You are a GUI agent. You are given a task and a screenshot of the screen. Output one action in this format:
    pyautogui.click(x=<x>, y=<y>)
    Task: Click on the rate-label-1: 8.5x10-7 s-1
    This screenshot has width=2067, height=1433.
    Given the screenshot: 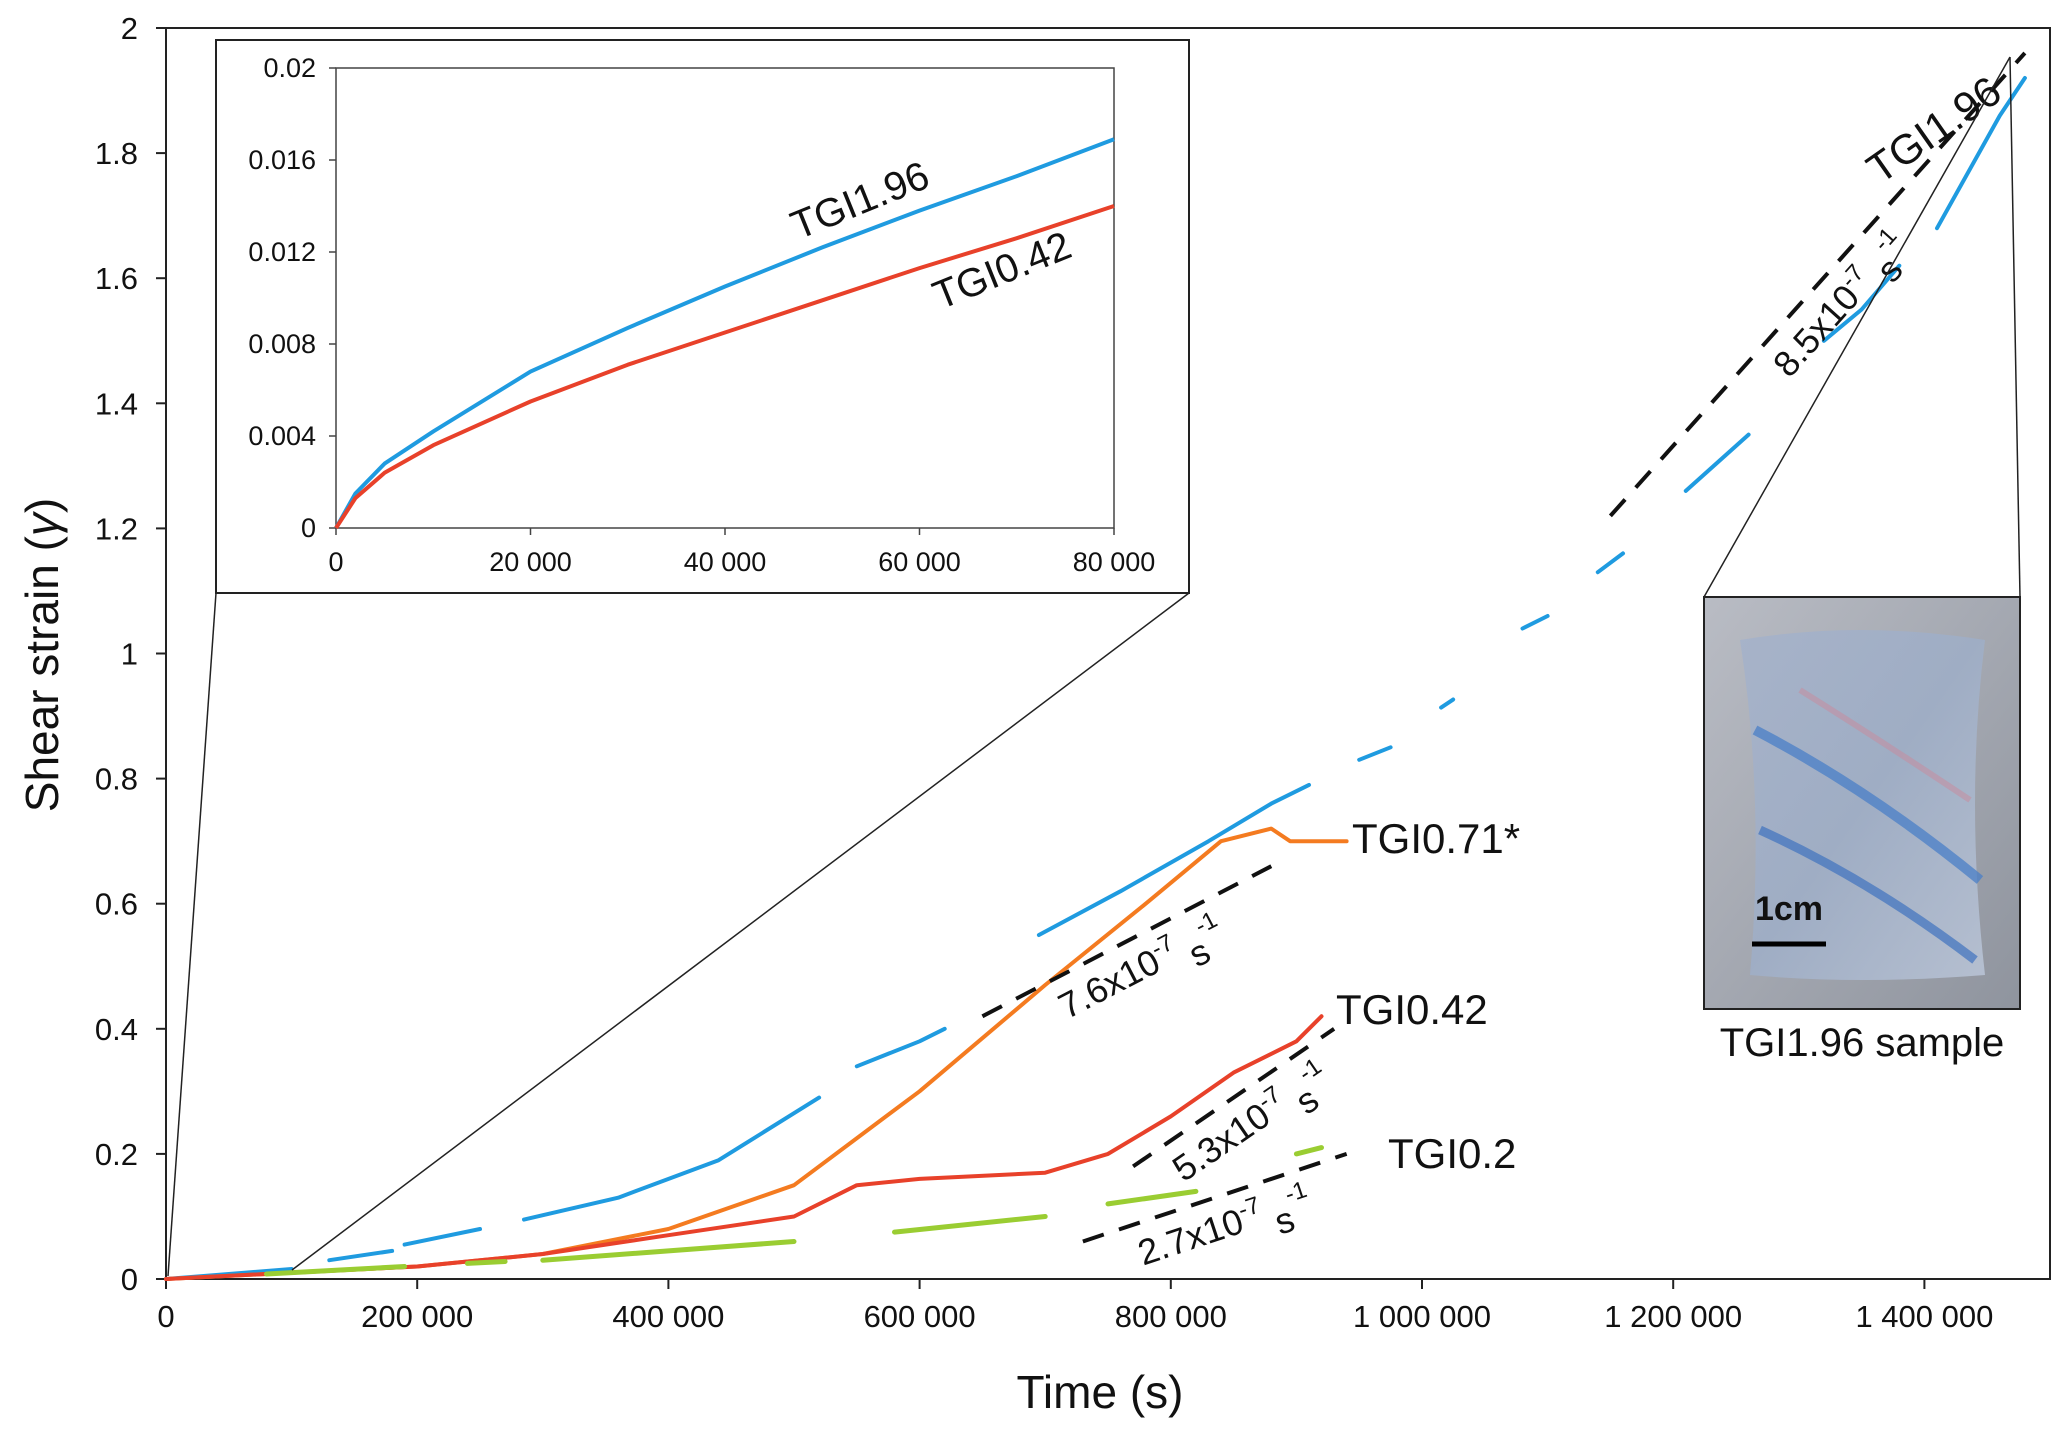 What is the action you would take?
    pyautogui.click(x=1844, y=308)
    